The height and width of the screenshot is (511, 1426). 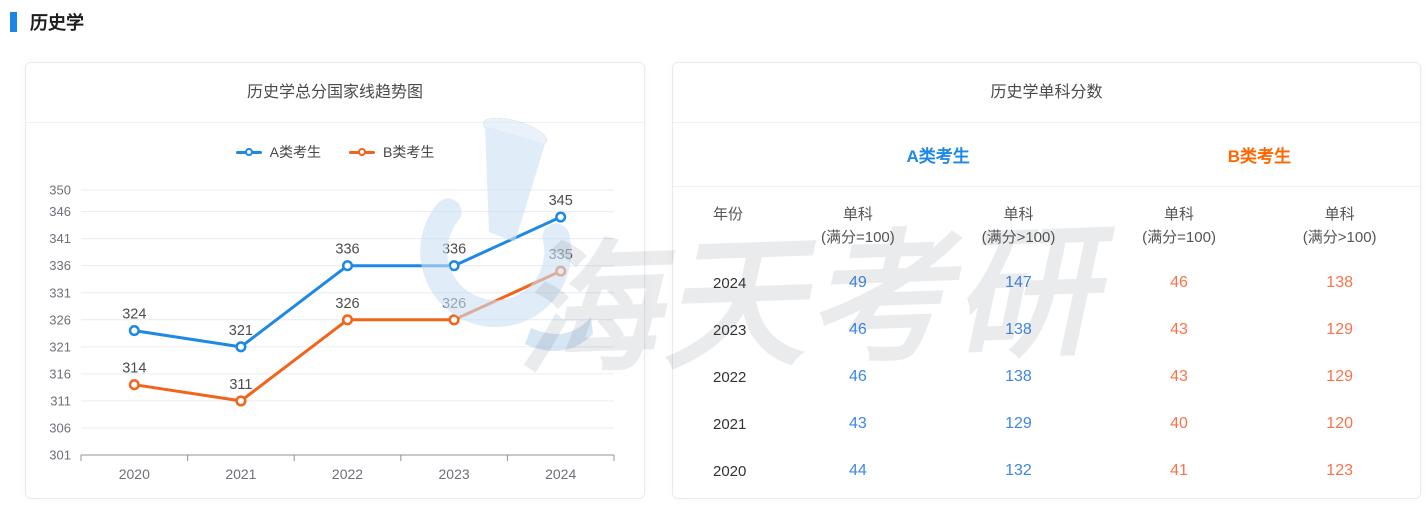 I want to click on y-axis-tick-label: 346, so click(x=60, y=211).